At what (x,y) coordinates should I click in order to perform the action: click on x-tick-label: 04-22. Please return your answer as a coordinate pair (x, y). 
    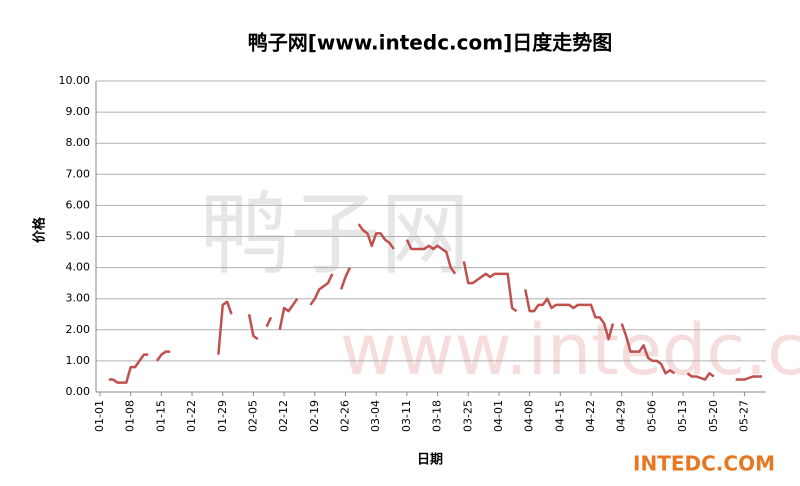
    Looking at the image, I should click on (590, 416).